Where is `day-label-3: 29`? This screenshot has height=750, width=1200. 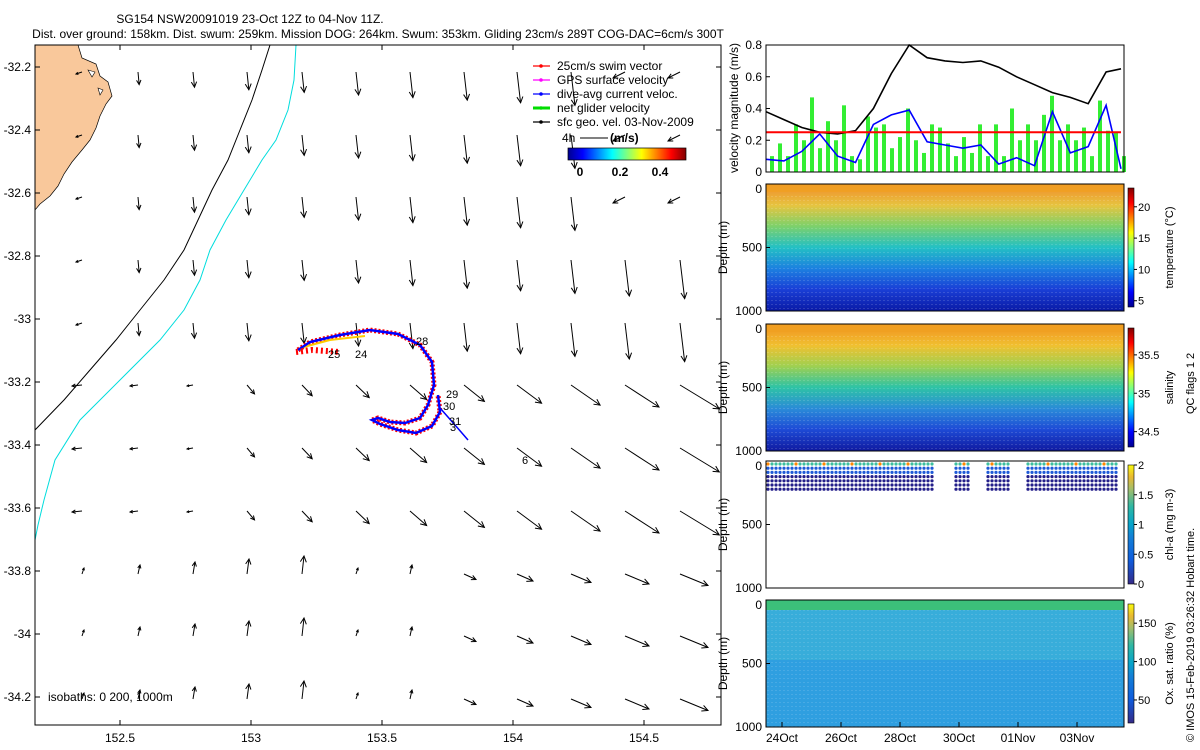 day-label-3: 29 is located at coordinates (452, 395).